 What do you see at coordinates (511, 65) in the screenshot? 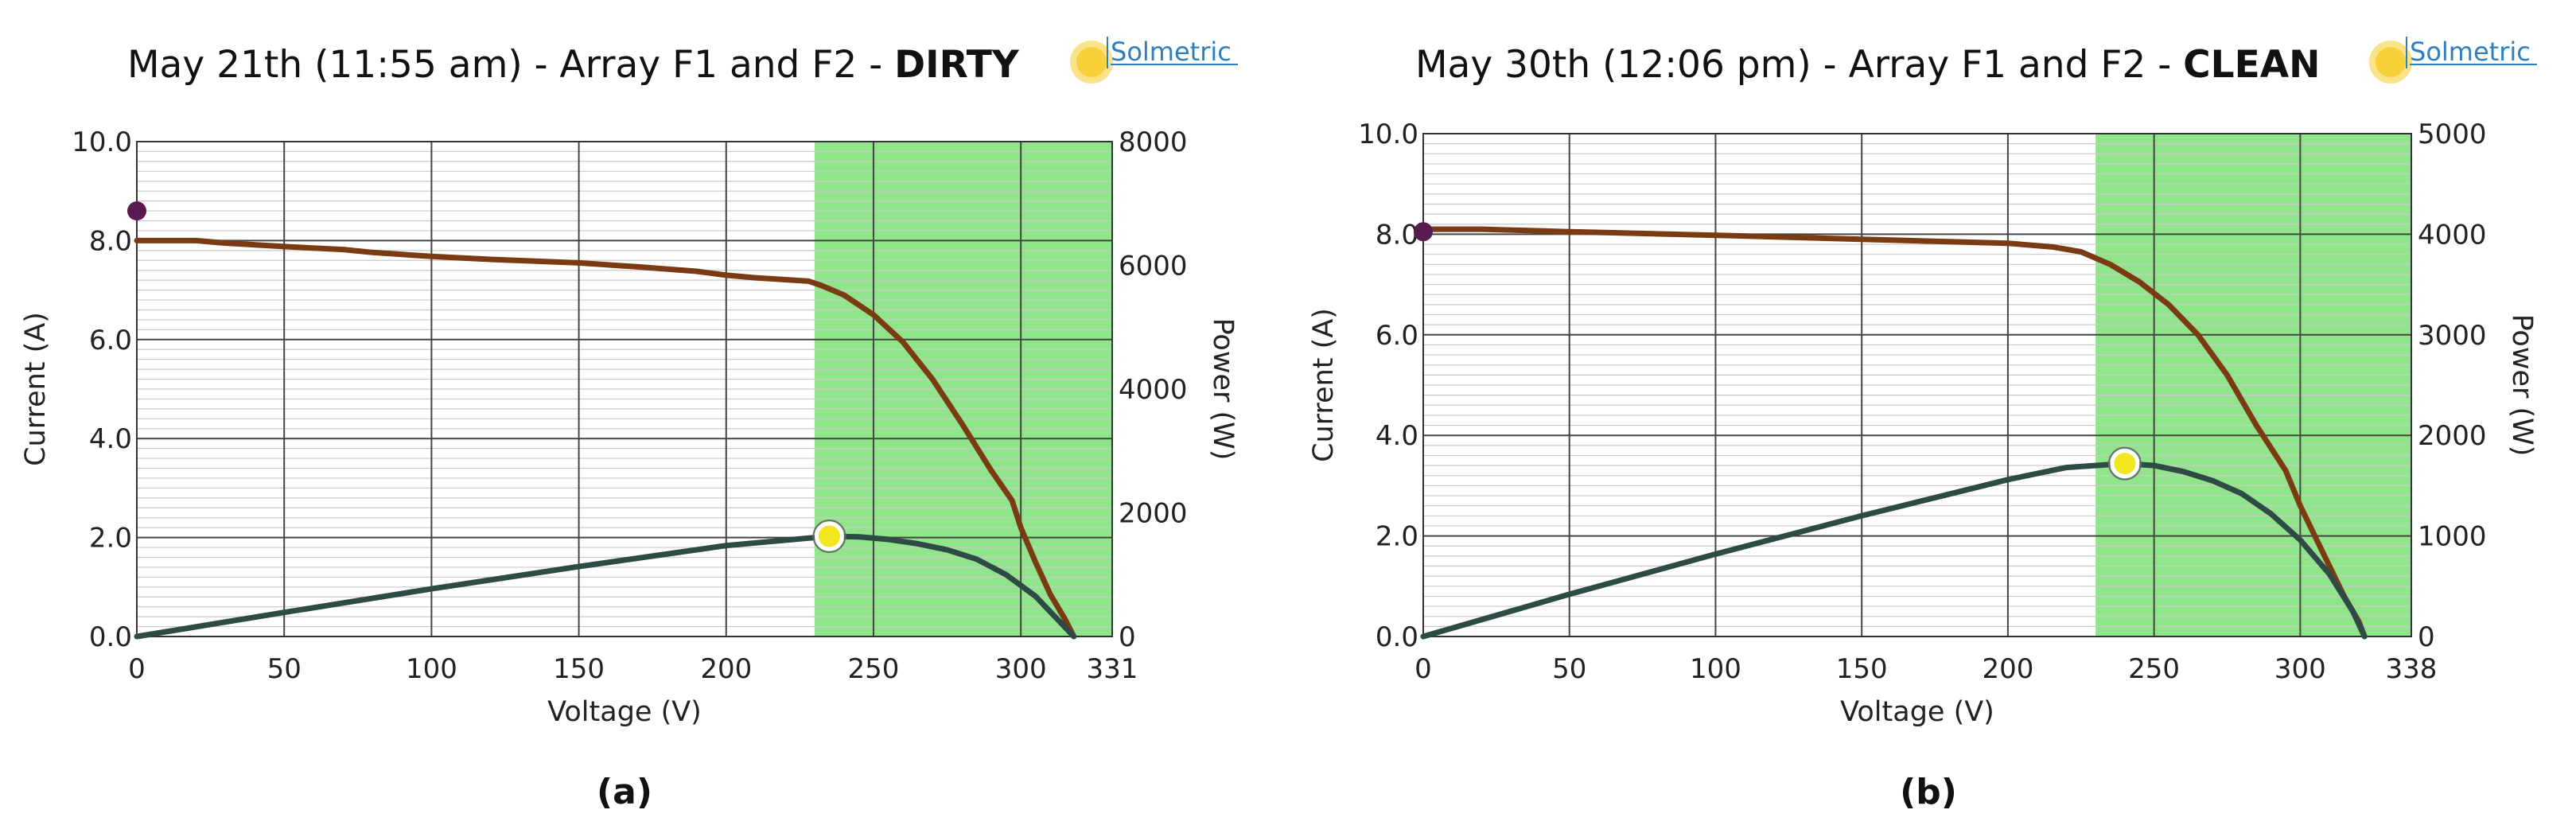
I see `chart-title-prefix: May 21th (11:55 am) - Array F1 and F2 -` at bounding box center [511, 65].